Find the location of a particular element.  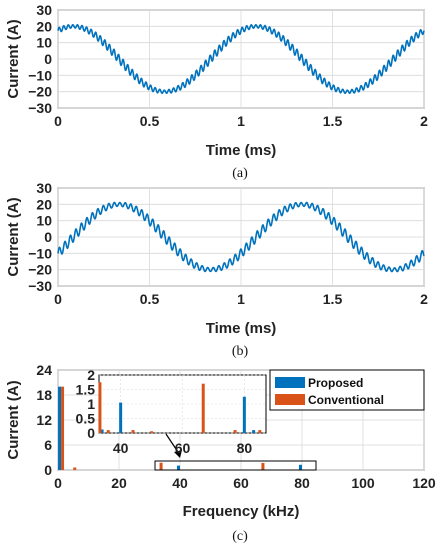

c-x-tick-label: 80 is located at coordinates (302, 483).